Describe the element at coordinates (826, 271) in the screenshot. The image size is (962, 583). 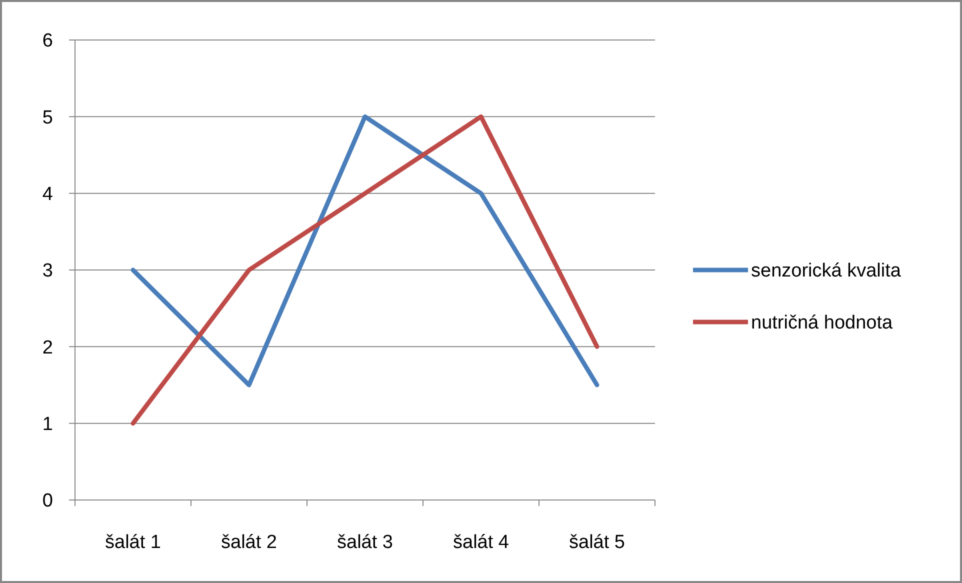
I see `legend-label: senzorická kvalita` at that location.